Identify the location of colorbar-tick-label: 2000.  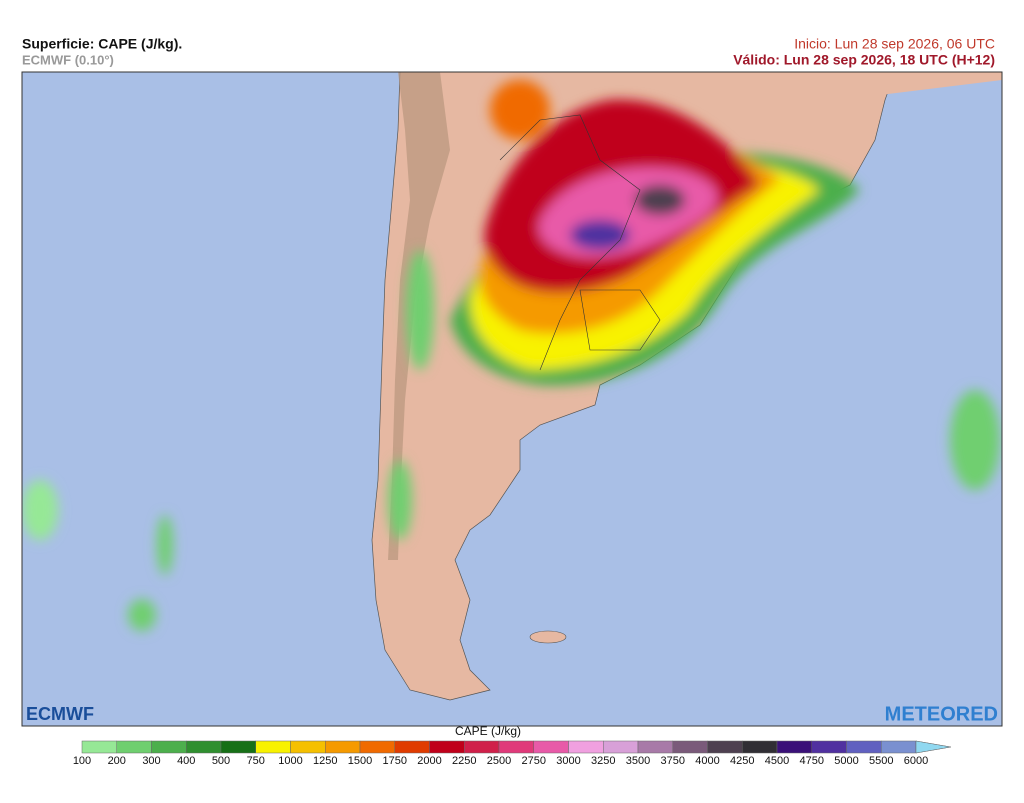
(429, 761).